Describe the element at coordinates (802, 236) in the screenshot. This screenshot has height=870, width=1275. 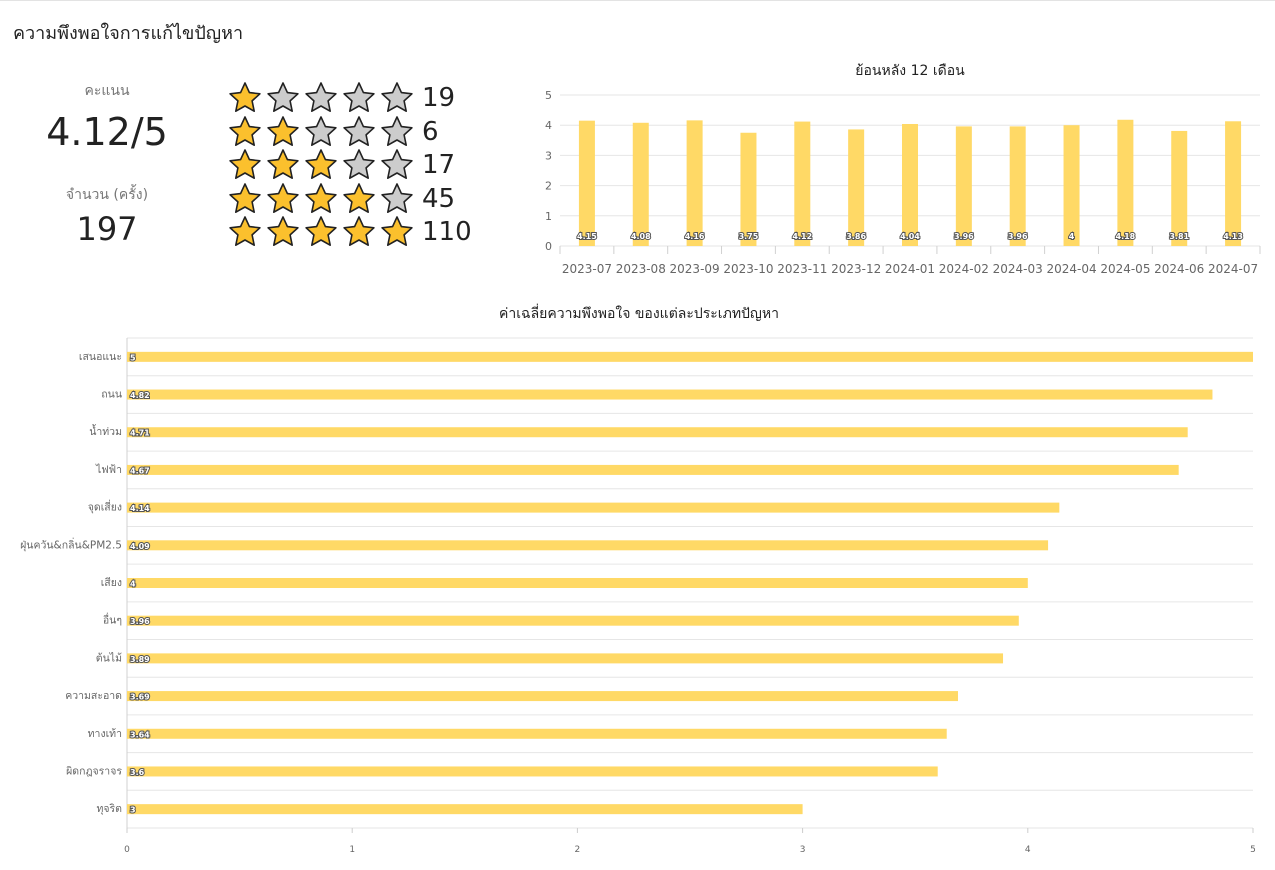
I see `trend-bar-value-label: 4.12` at that location.